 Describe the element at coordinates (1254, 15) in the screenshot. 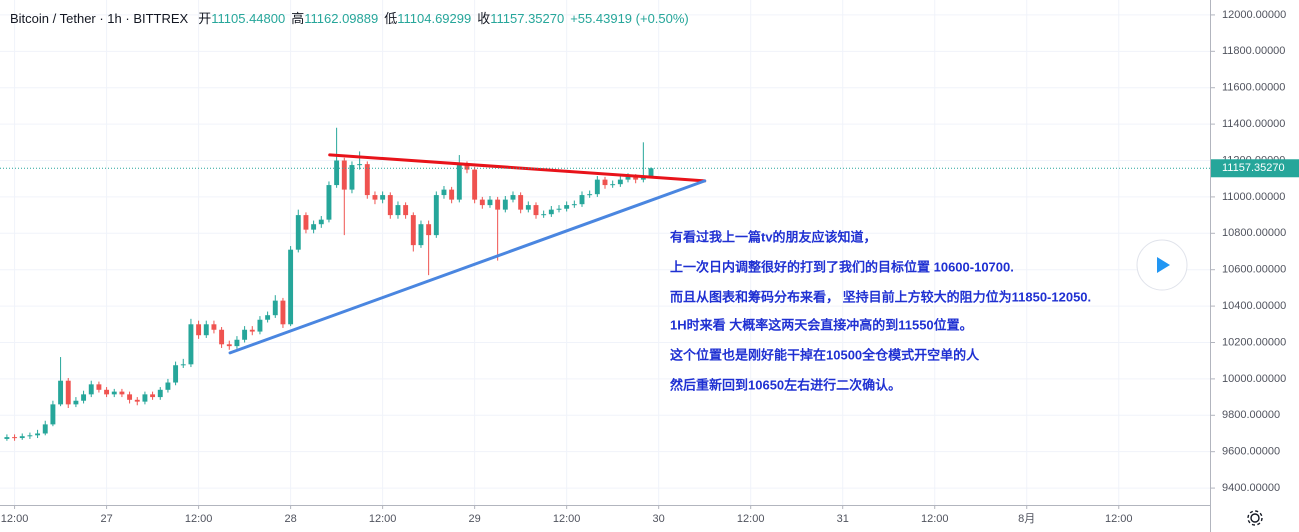

I see `y-tick-label: 12000.00000` at that location.